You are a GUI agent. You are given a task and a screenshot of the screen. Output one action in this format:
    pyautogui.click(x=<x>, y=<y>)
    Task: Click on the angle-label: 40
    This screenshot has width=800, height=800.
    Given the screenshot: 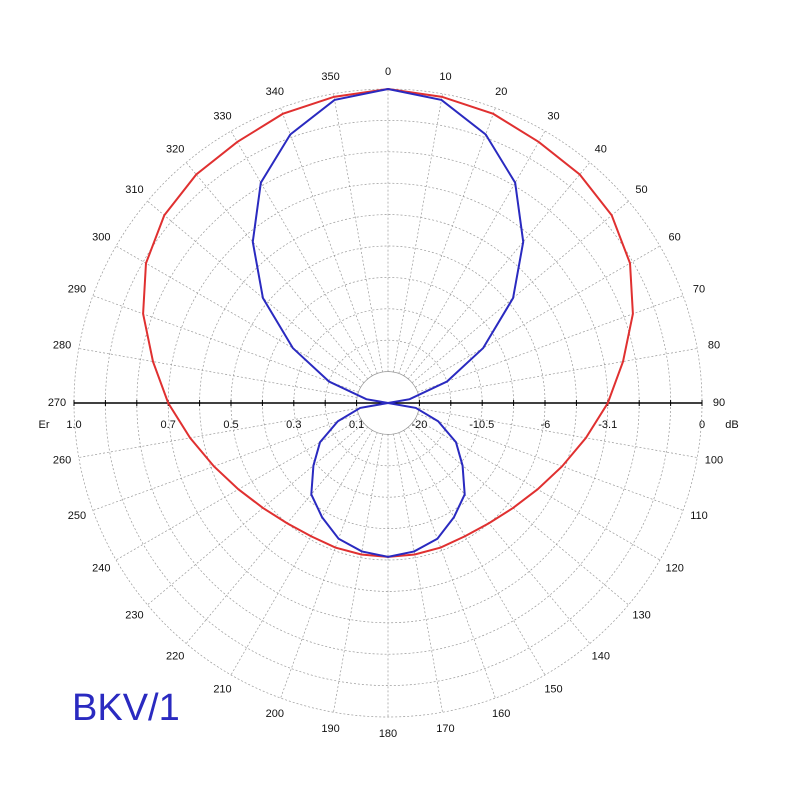 What is the action you would take?
    pyautogui.click(x=601, y=149)
    